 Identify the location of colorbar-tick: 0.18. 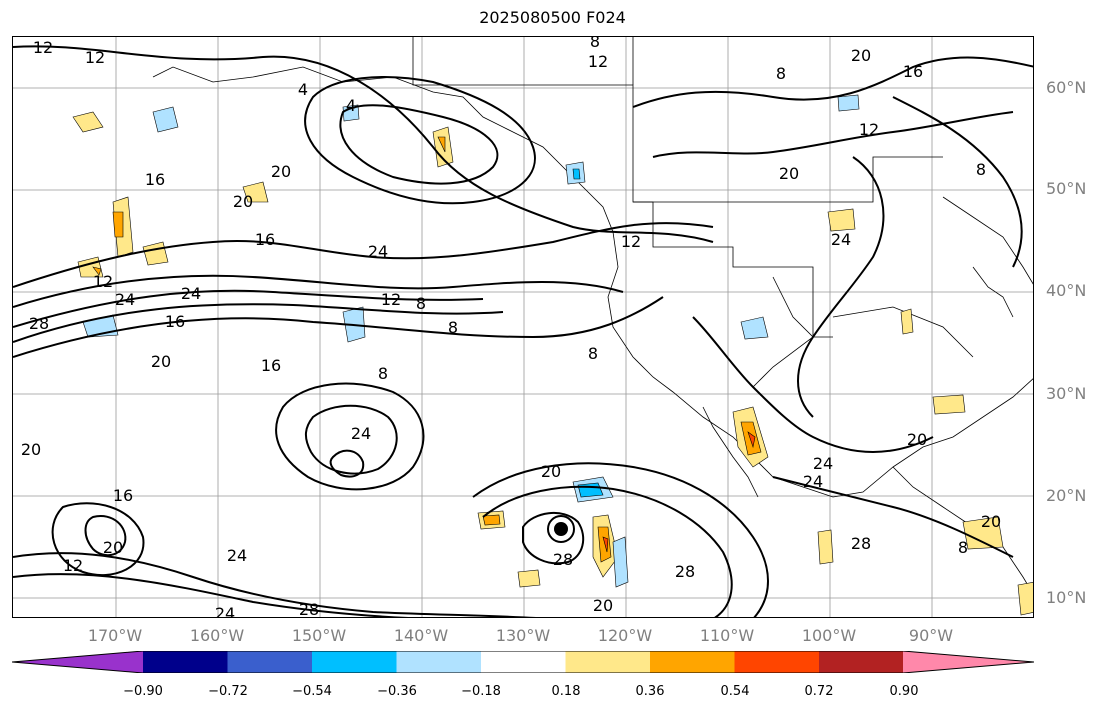
(566, 691).